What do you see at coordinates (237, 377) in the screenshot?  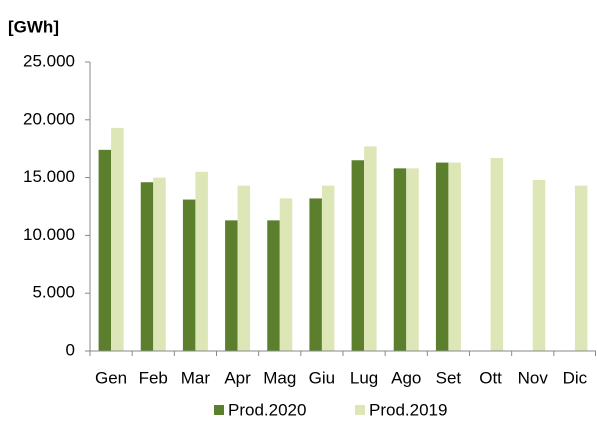 I see `x-tick-label: Apr` at bounding box center [237, 377].